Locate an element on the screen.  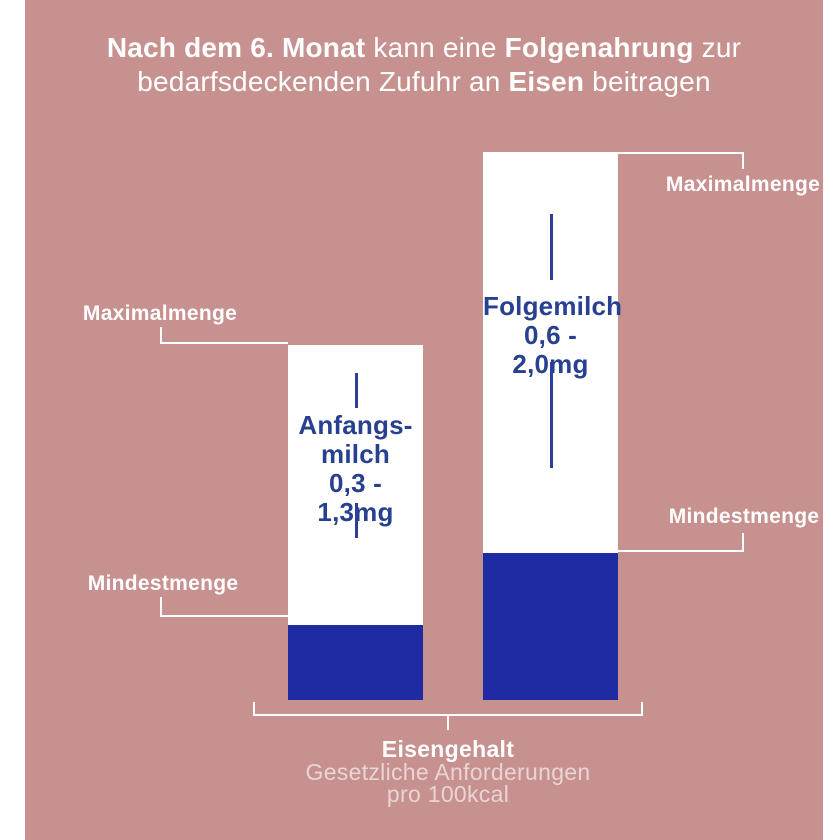
title-segment: Folgenahrung is located at coordinates (599, 47).